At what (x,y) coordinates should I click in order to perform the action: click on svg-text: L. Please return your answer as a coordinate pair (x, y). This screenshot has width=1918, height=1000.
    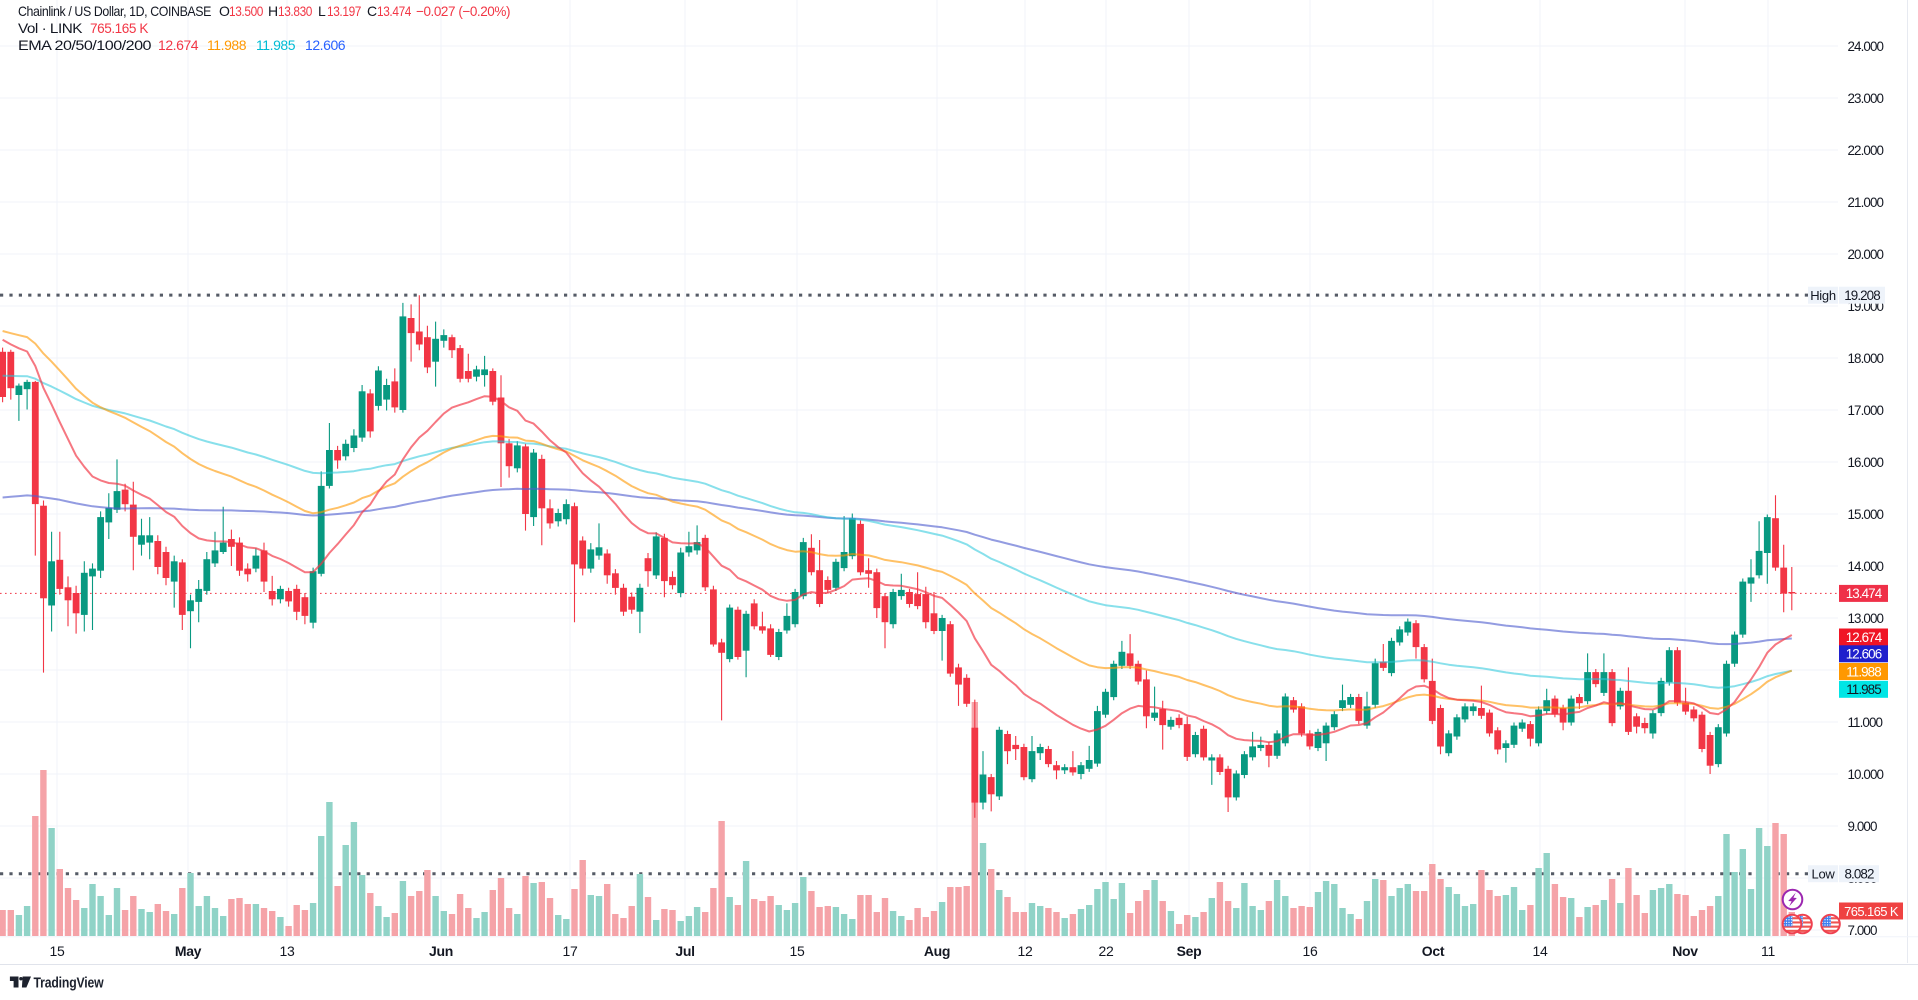
    Looking at the image, I should click on (322, 11).